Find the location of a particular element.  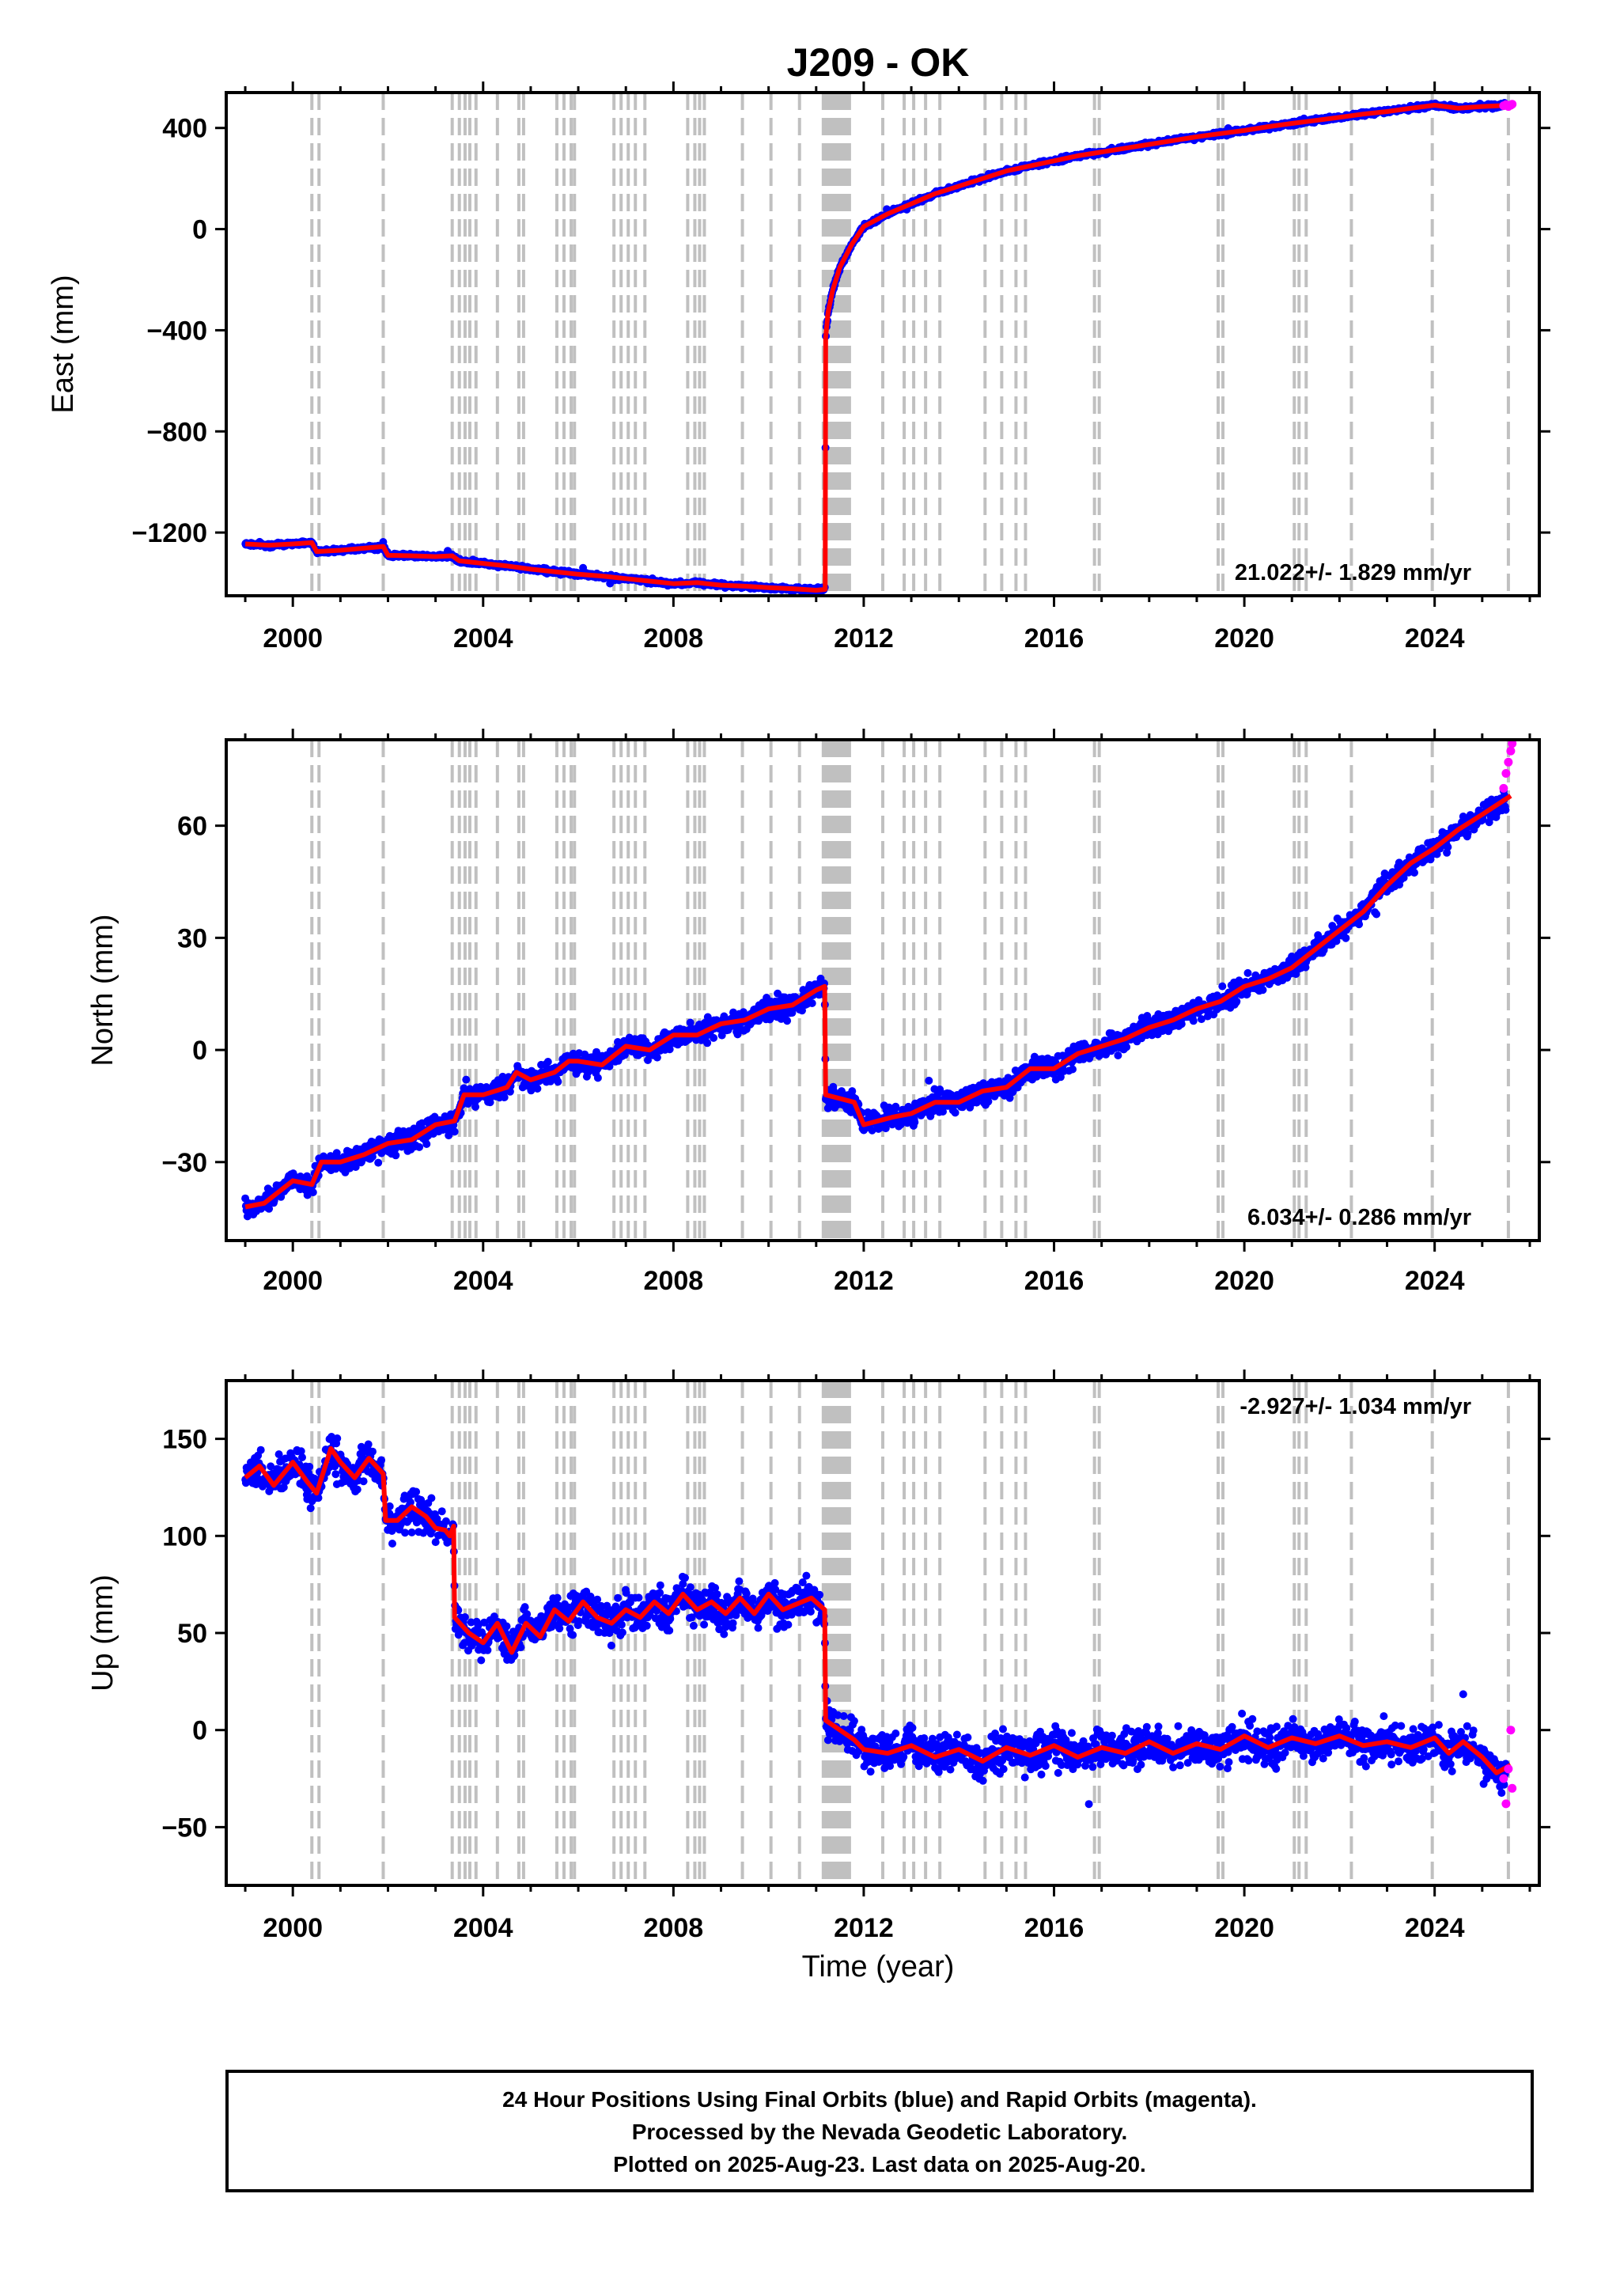

velocity-annotation: 21.022+/- 1.829 mm/yr is located at coordinates (1353, 572).